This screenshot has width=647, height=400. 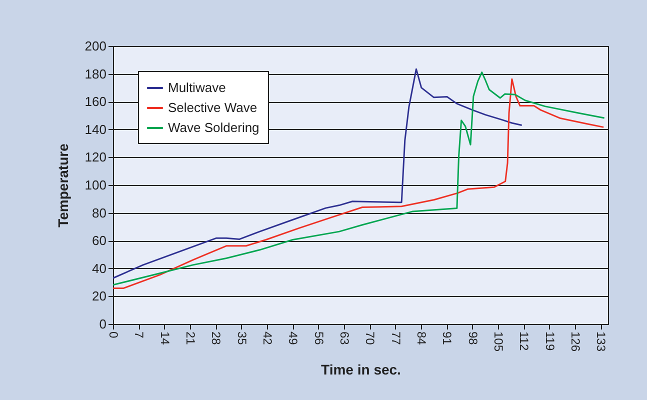 What do you see at coordinates (601, 342) in the screenshot?
I see `x-tick-label: 133` at bounding box center [601, 342].